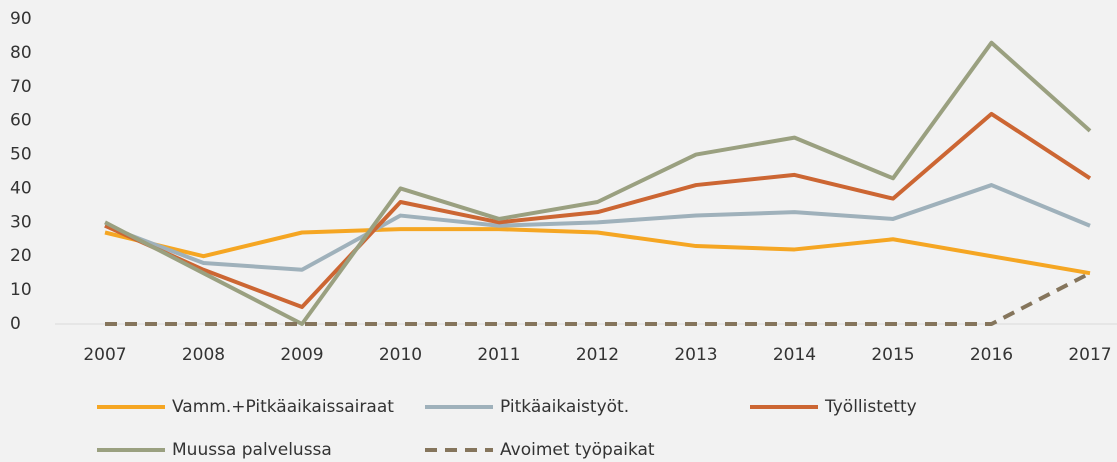 The width and height of the screenshot is (1117, 462). I want to click on legend-label: Työllistetty, so click(870, 407).